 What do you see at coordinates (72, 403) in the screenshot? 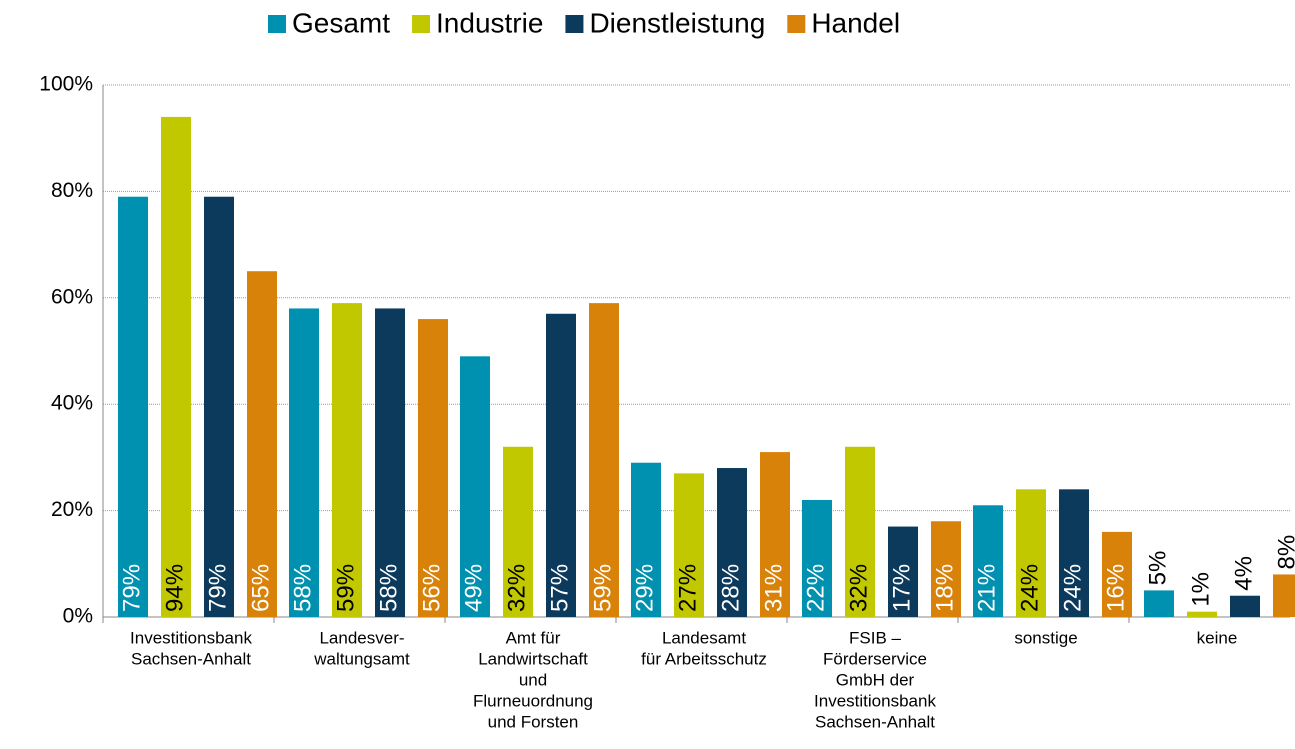
I see `y-tick-label: 40%` at bounding box center [72, 403].